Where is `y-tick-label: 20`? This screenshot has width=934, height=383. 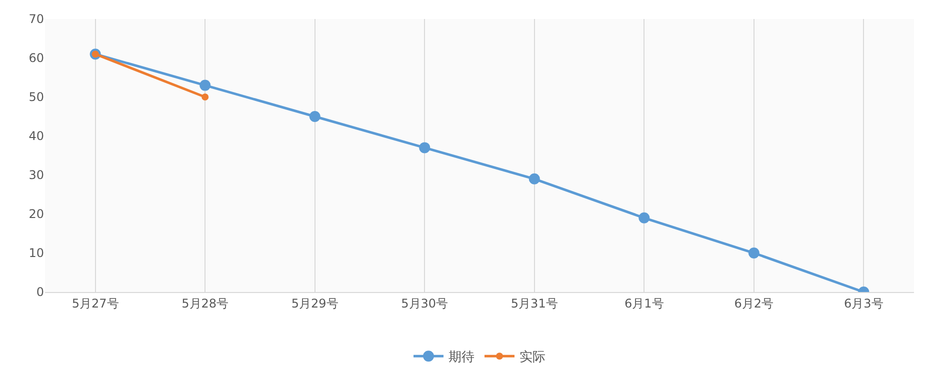 y-tick-label: 20 is located at coordinates (36, 214).